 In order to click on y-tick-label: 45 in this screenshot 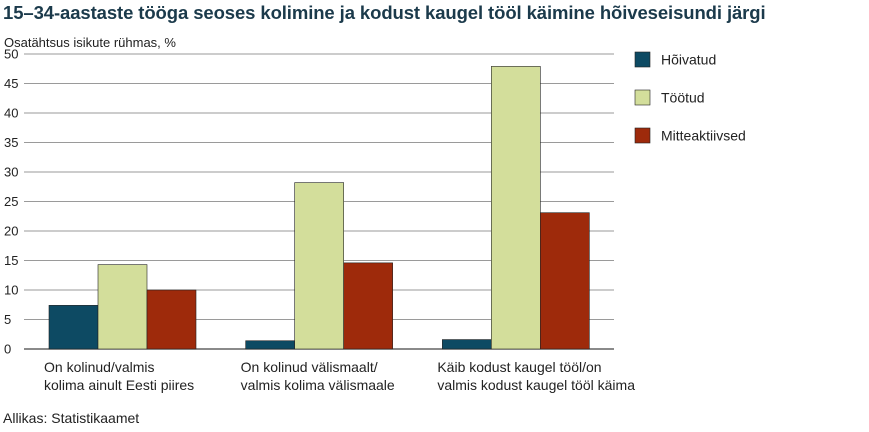, I will do `click(11, 83)`.